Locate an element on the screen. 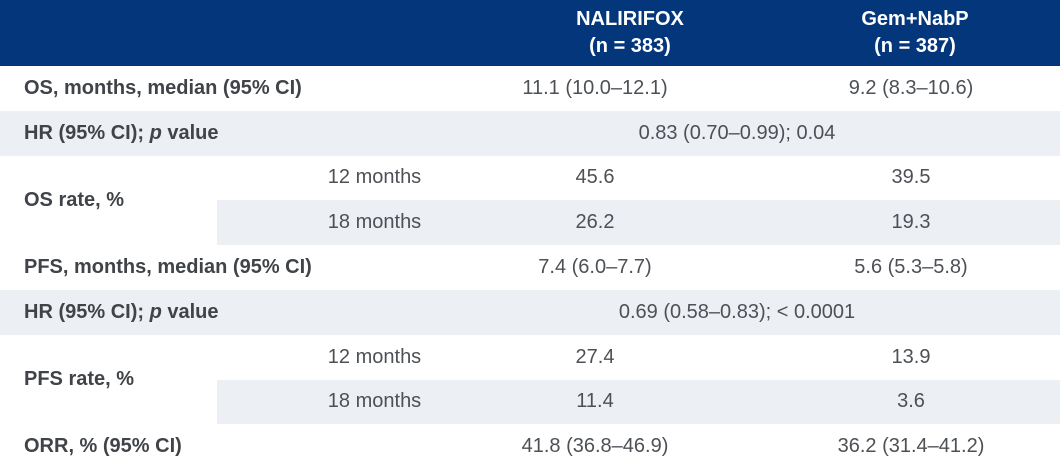  arm-n-gem-nabp: (n = 387) is located at coordinates (915, 46).